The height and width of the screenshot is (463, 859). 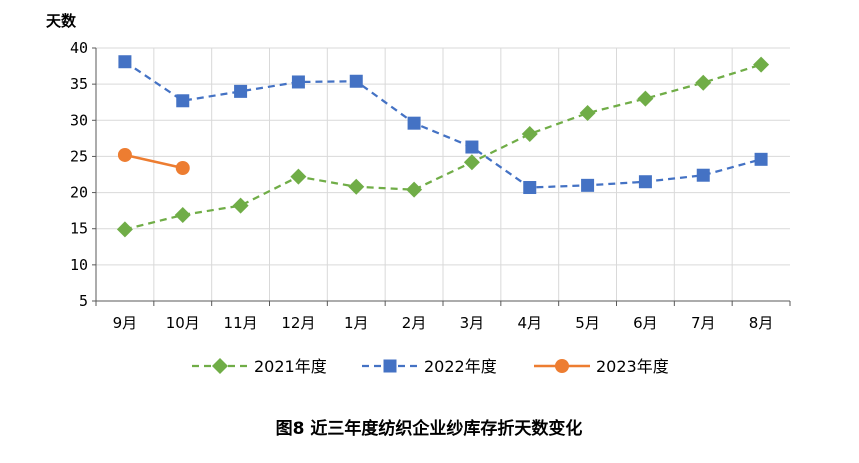 What do you see at coordinates (79, 48) in the screenshot?
I see `y-tick-label: 40` at bounding box center [79, 48].